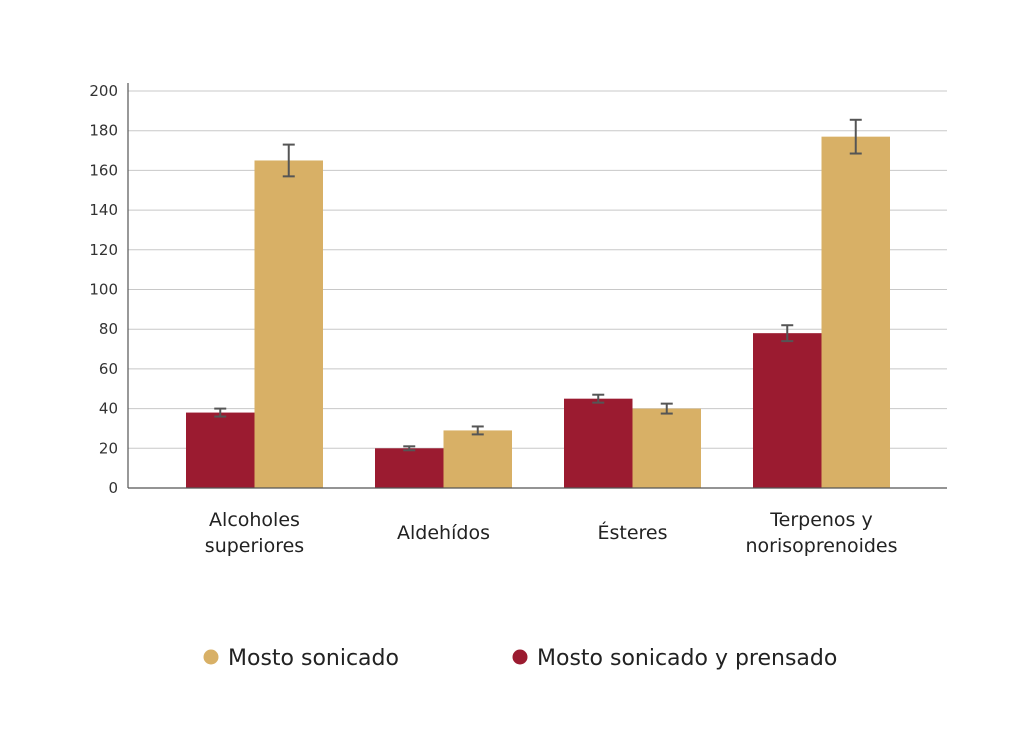 The height and width of the screenshot is (748, 1024). I want to click on x-category-label: norisoprenoides, so click(821, 546).